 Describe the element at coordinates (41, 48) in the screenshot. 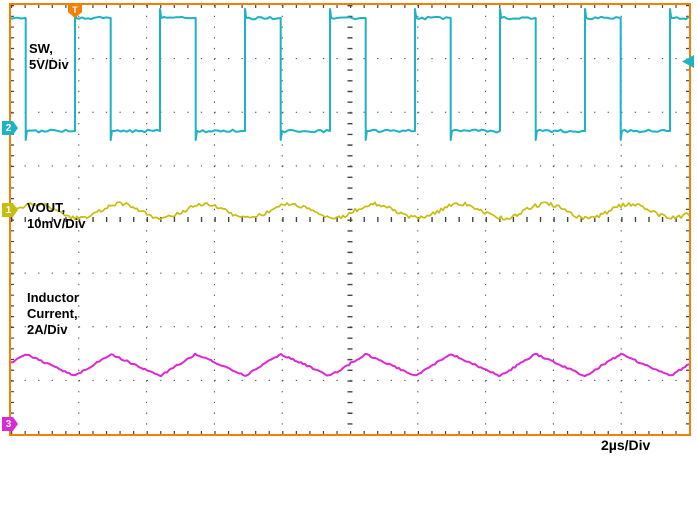

I see `label-sw-line1: SW,` at that location.